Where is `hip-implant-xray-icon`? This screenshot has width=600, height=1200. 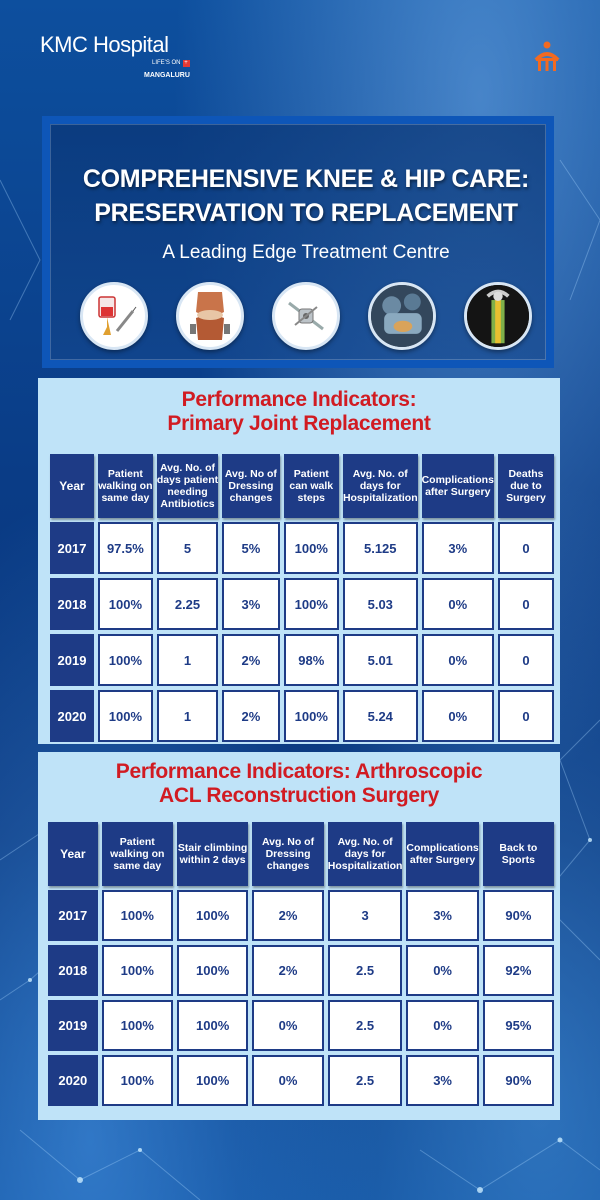
hip-implant-xray-icon is located at coordinates (498, 316).